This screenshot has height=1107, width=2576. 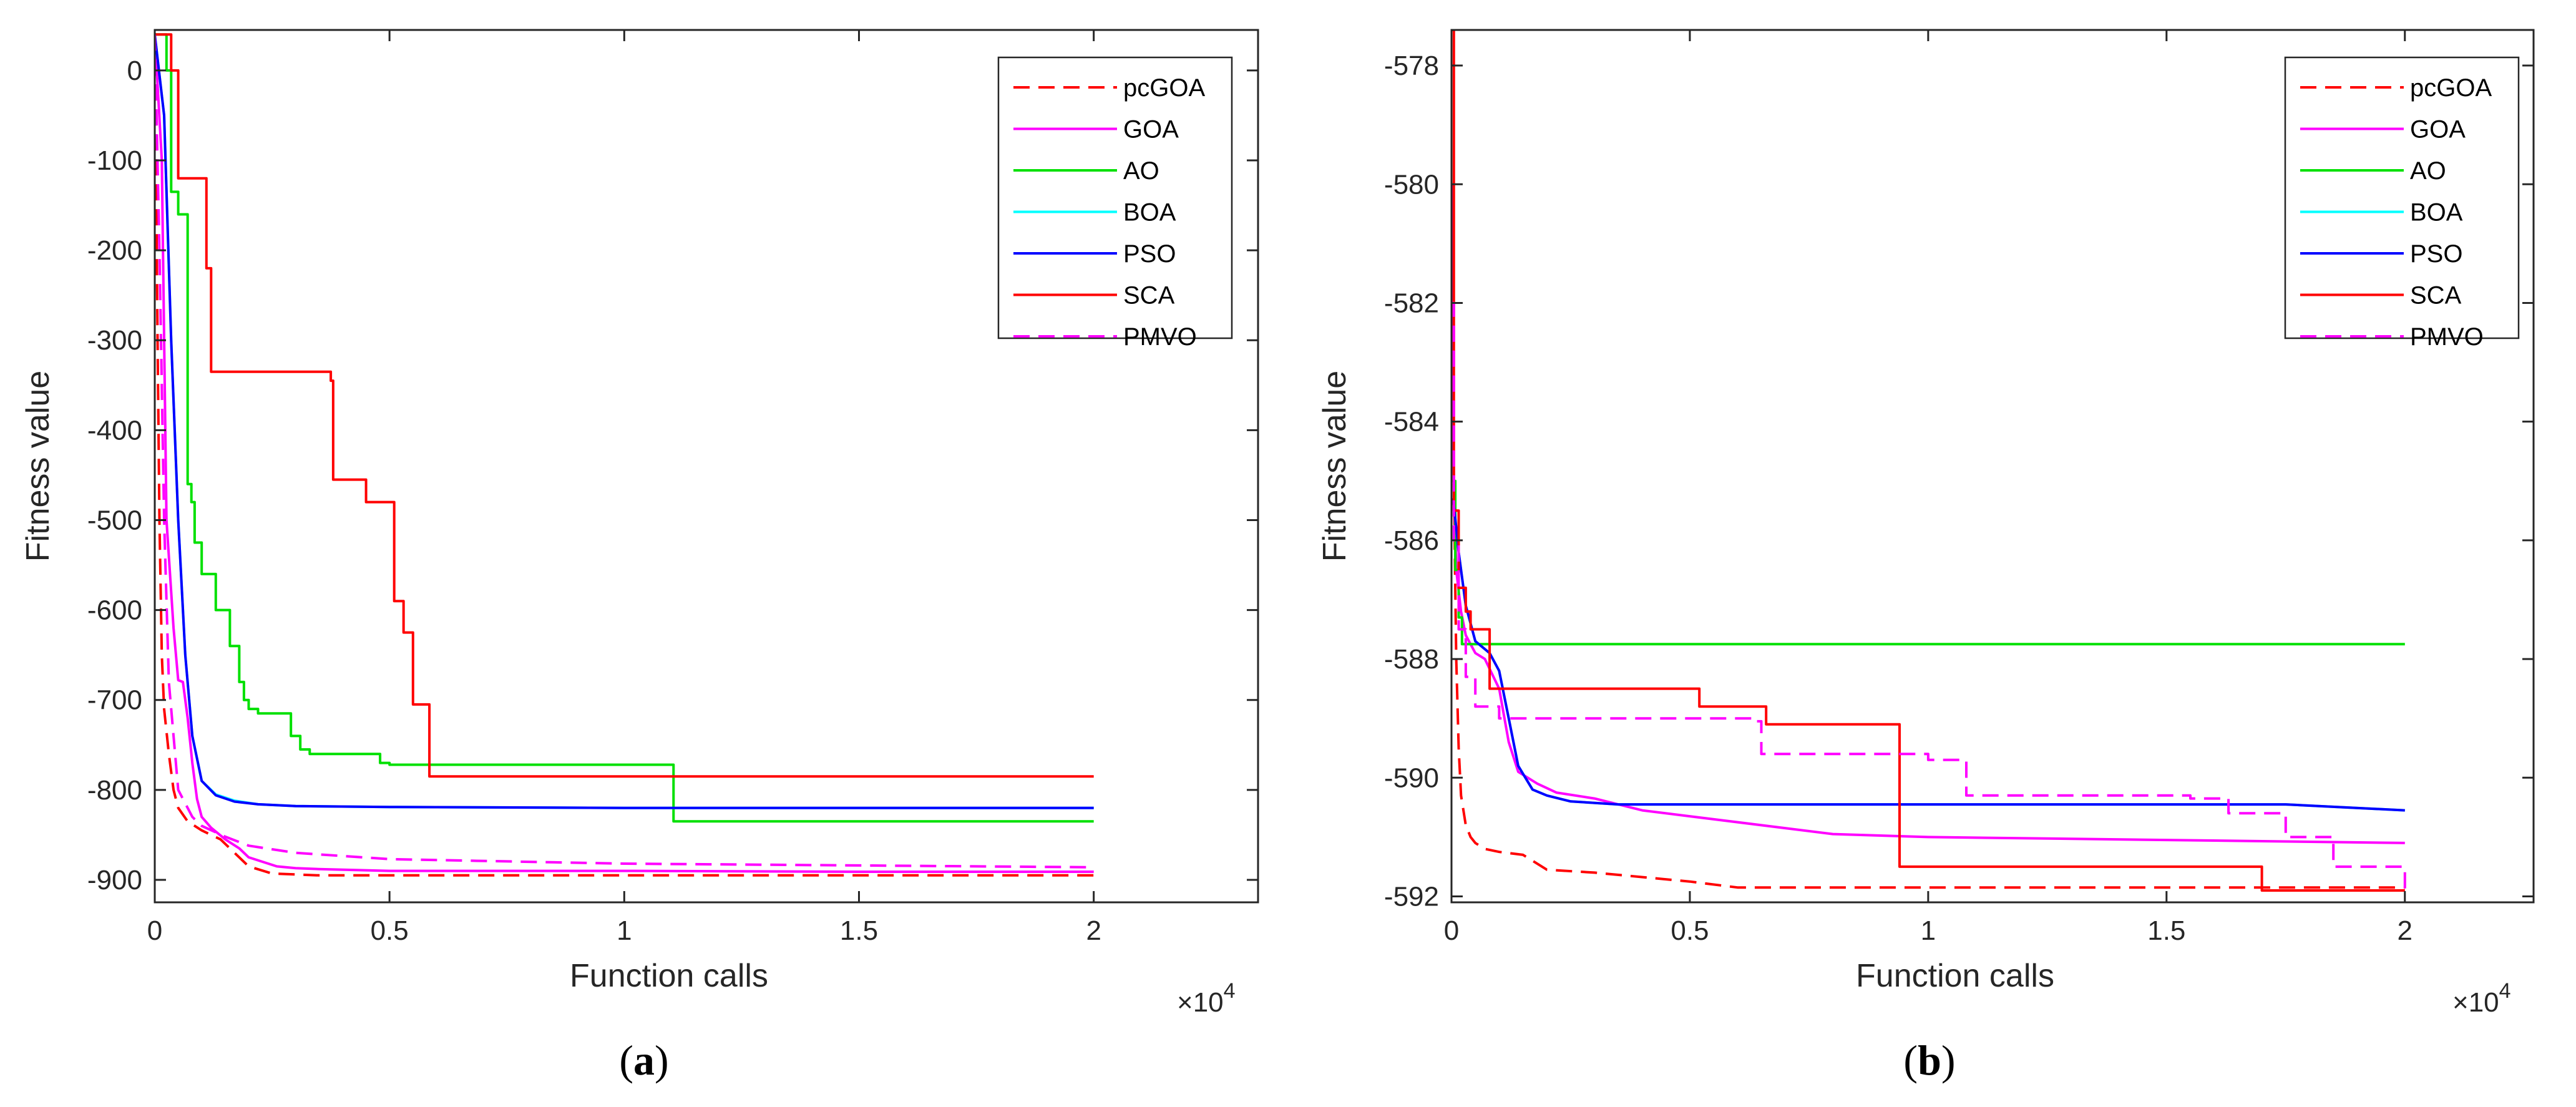 What do you see at coordinates (1411, 66) in the screenshot?
I see `y-tick-label: -578` at bounding box center [1411, 66].